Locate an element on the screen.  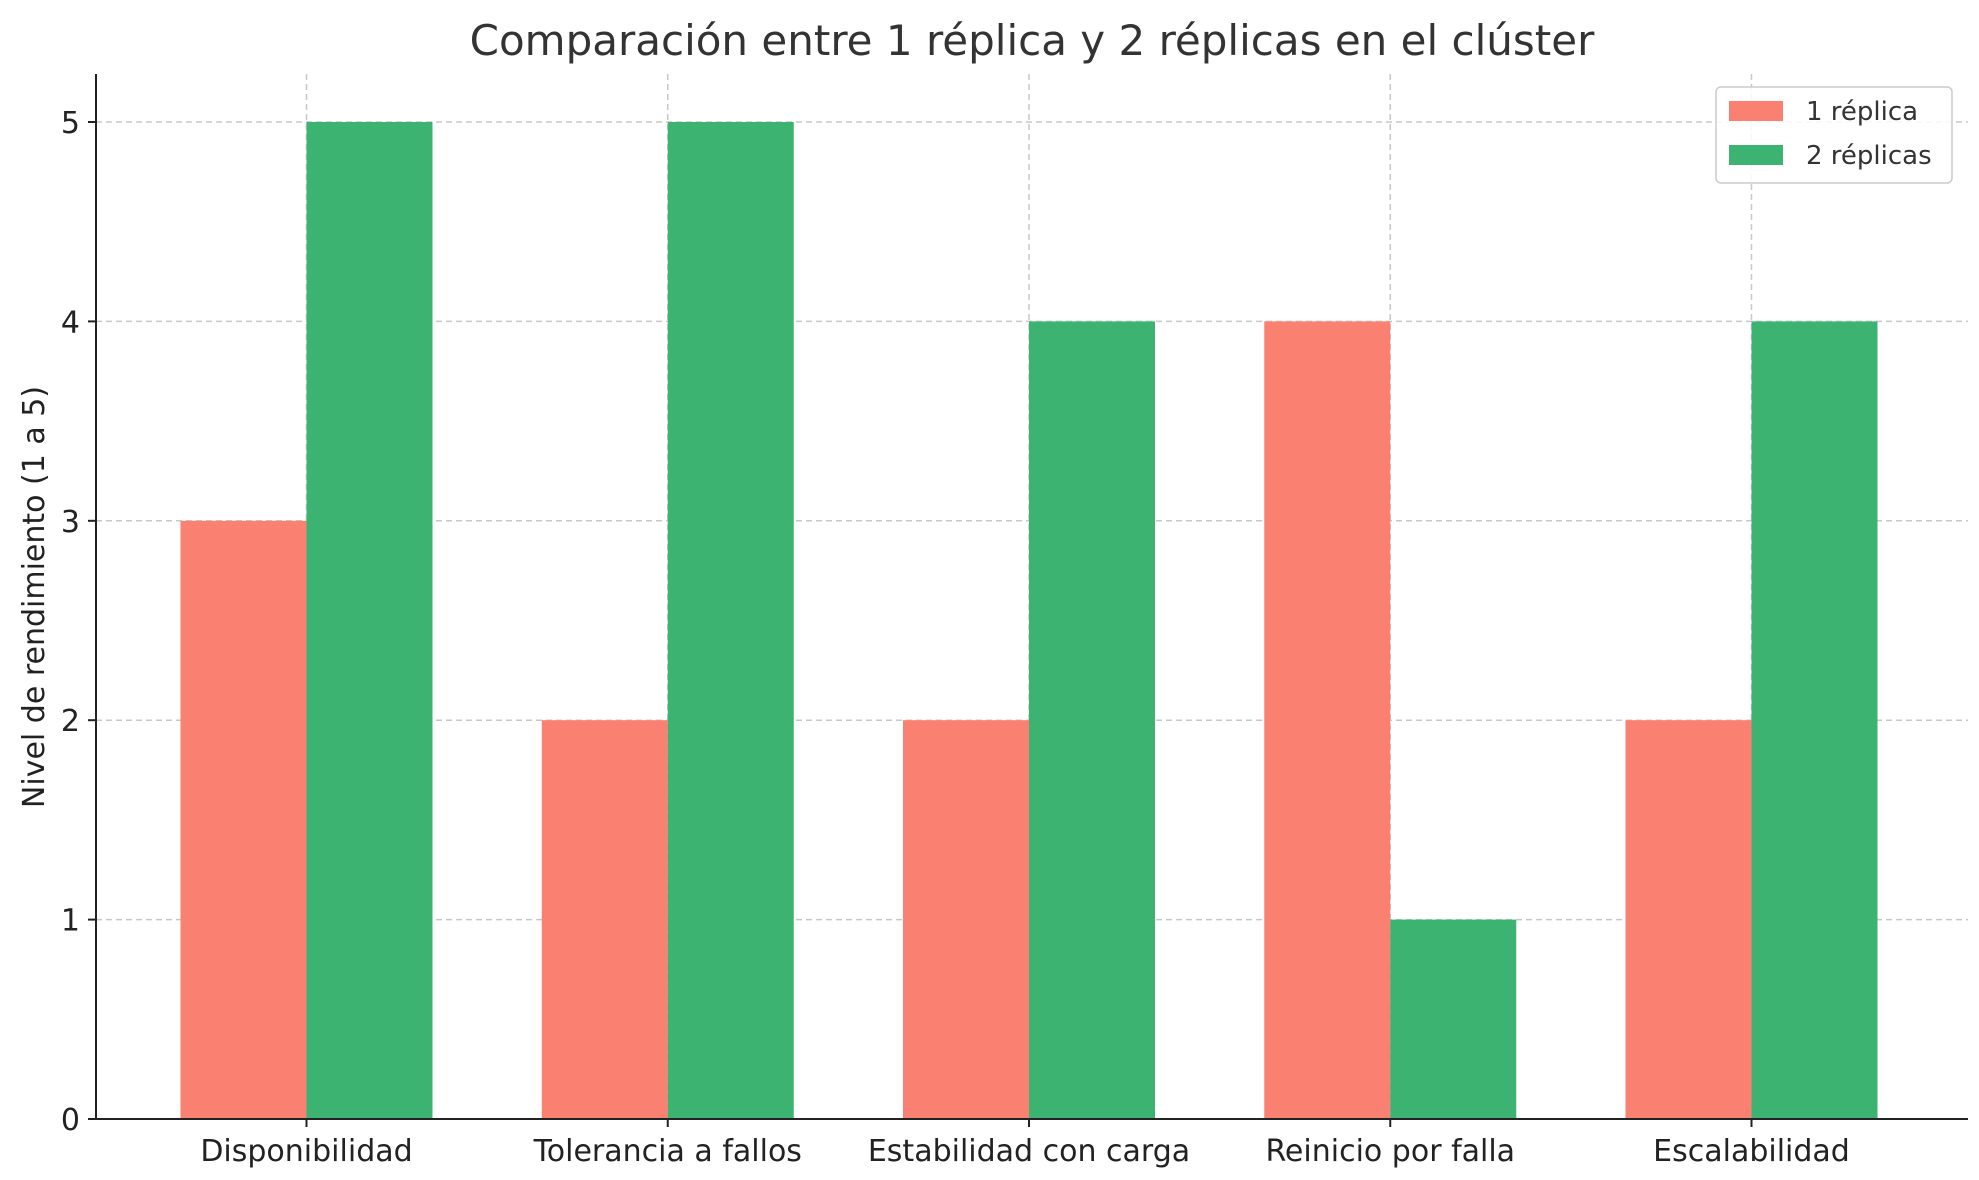
x-category-label: Estabilidad con carga is located at coordinates (1029, 1151).